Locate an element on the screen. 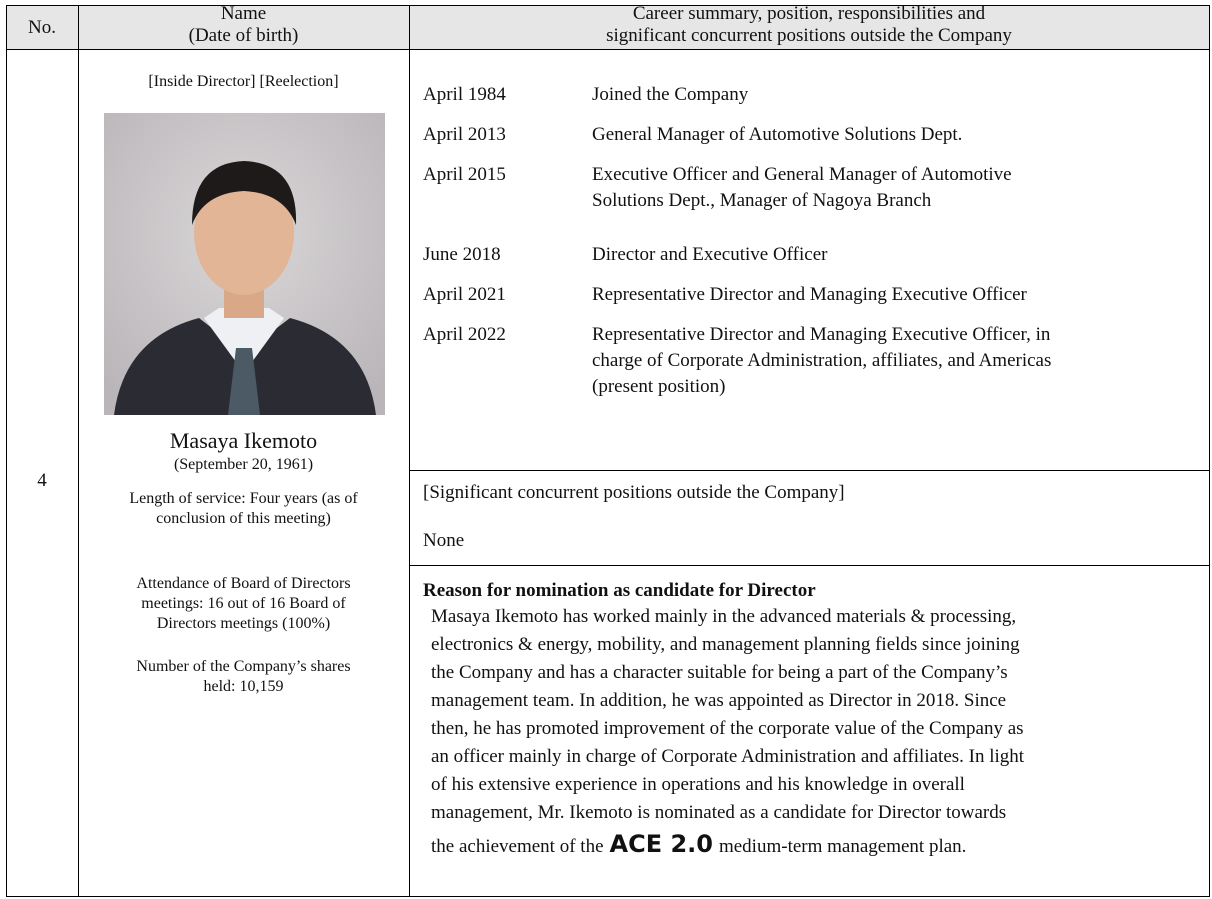  reason-text: the achievement of the is located at coordinates (517, 846).